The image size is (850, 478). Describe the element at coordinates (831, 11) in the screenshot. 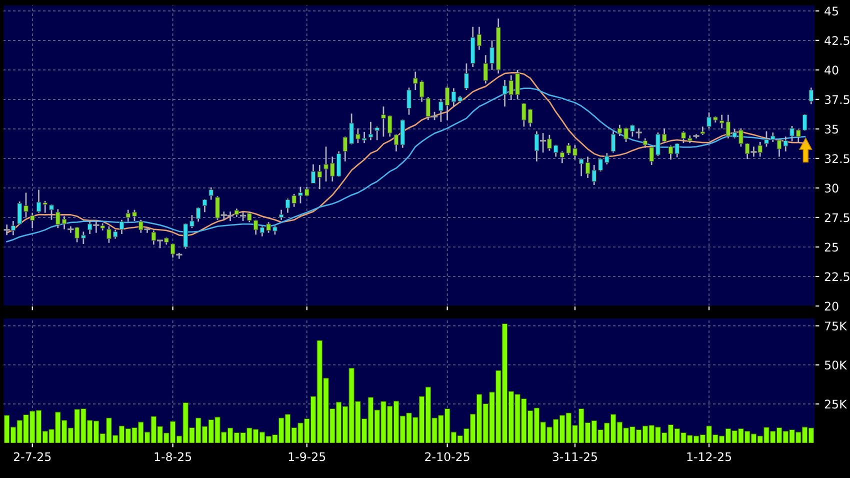

I see `y-tick-label: 45` at that location.